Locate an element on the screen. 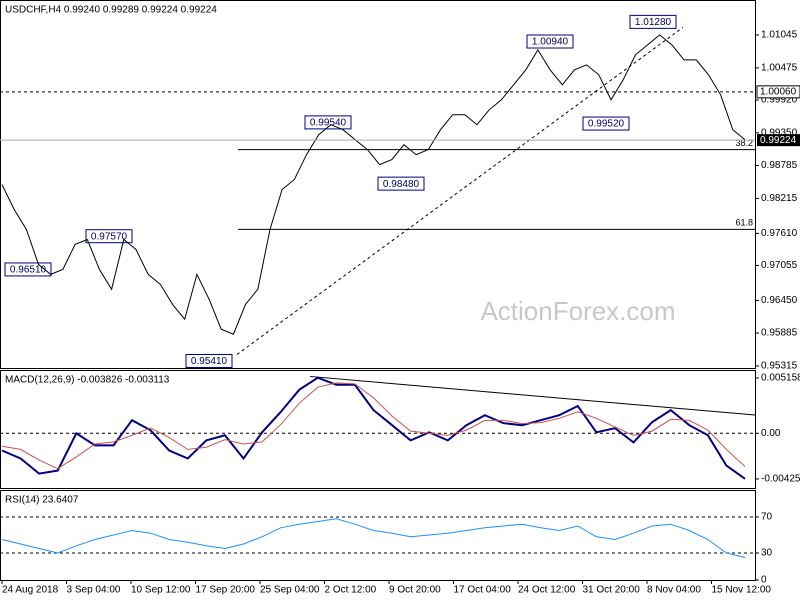 The width and height of the screenshot is (800, 605). panel-title: RSI(14) 23.6407 is located at coordinates (42, 500).